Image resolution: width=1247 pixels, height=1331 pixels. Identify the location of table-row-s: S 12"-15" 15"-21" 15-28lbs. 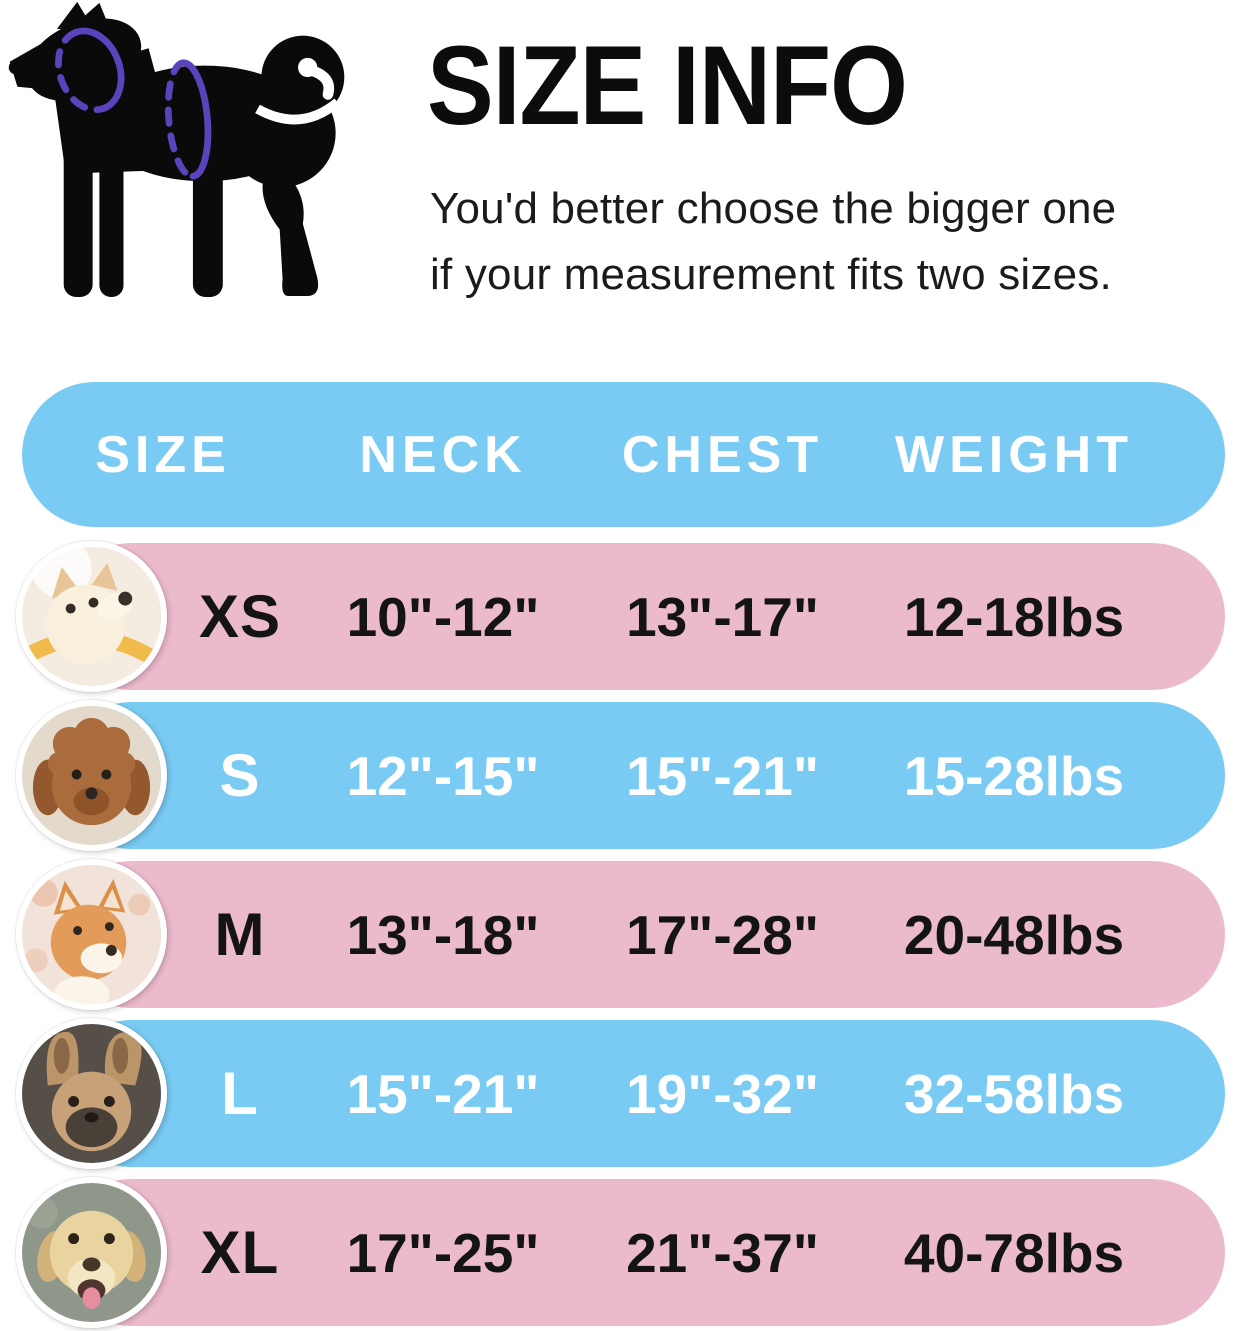
(623, 775).